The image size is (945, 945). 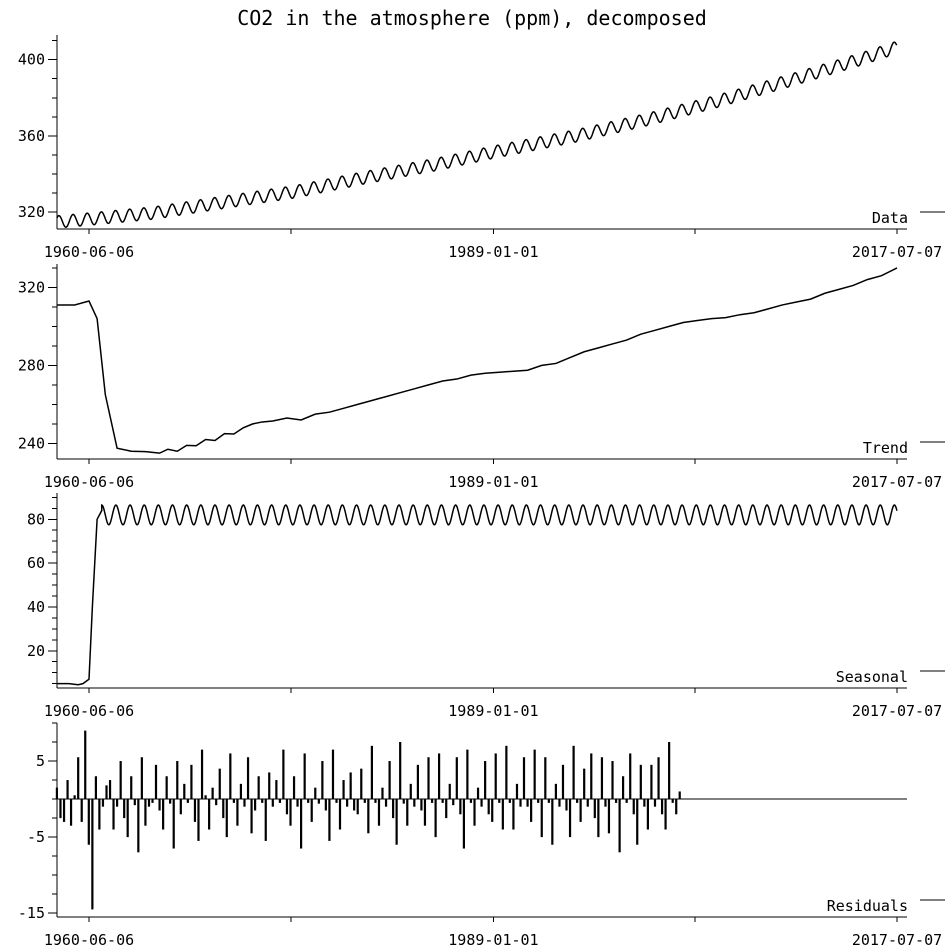 I want to click on y-tick-label: -15, so click(x=31, y=913).